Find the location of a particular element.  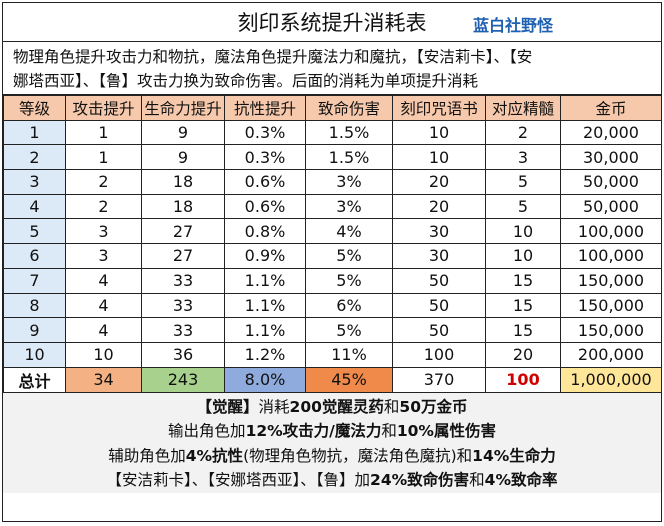

column-header: 抗性提升 is located at coordinates (265, 108).